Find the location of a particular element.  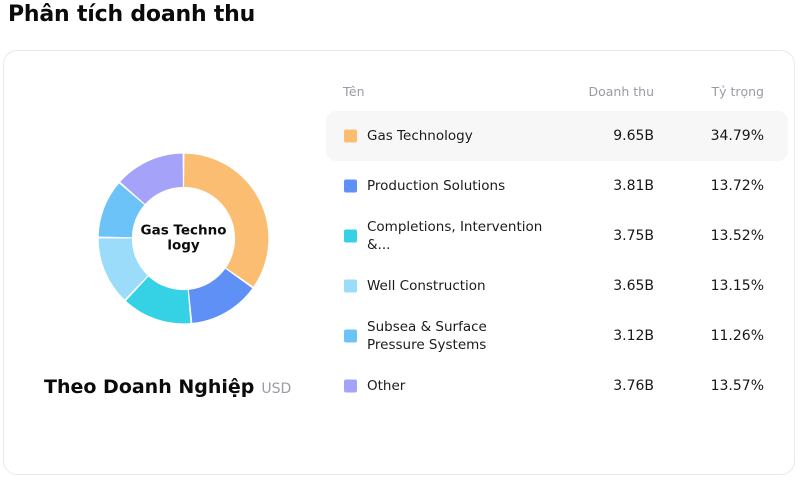

donut-slice-group is located at coordinates (183, 238).